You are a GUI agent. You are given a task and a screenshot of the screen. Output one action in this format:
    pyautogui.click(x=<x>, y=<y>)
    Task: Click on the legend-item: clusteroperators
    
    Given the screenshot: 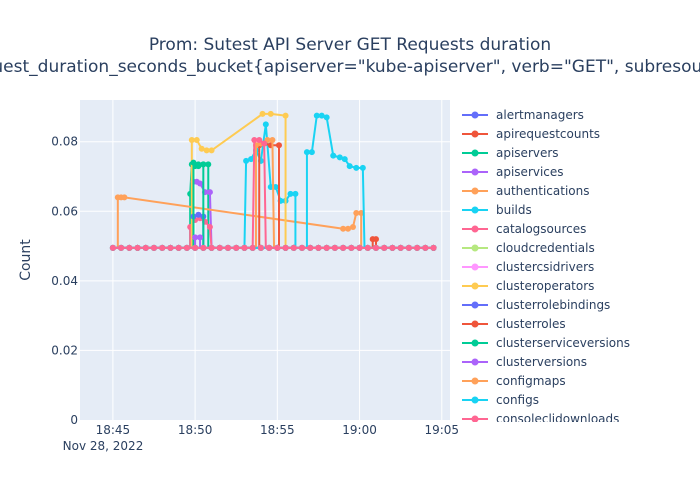 What is the action you would take?
    pyautogui.click(x=528, y=286)
    